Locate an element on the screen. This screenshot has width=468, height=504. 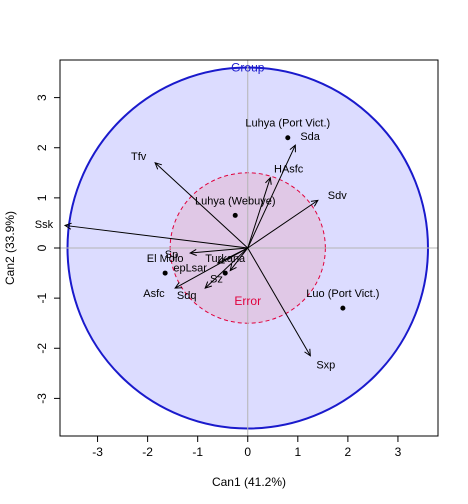
x-axis-label: Can1 (41.2%) is located at coordinates (249, 482).